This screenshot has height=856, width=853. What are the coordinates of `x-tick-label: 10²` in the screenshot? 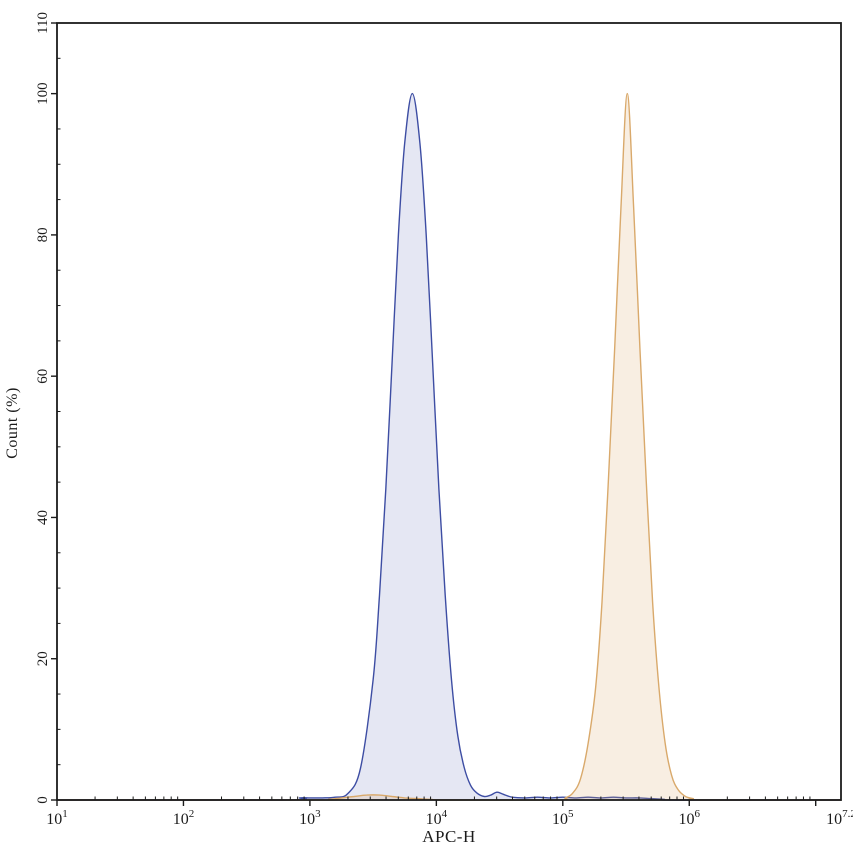 It's located at (184, 818).